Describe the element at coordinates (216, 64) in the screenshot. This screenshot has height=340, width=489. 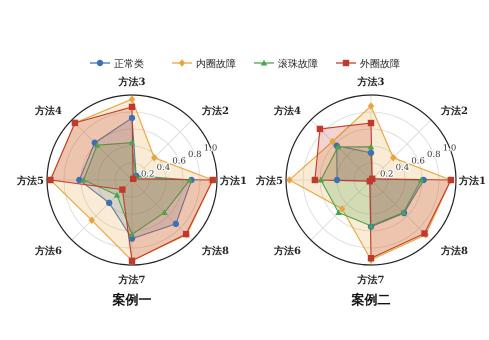
I see `legend-label: 内圈故障` at that location.